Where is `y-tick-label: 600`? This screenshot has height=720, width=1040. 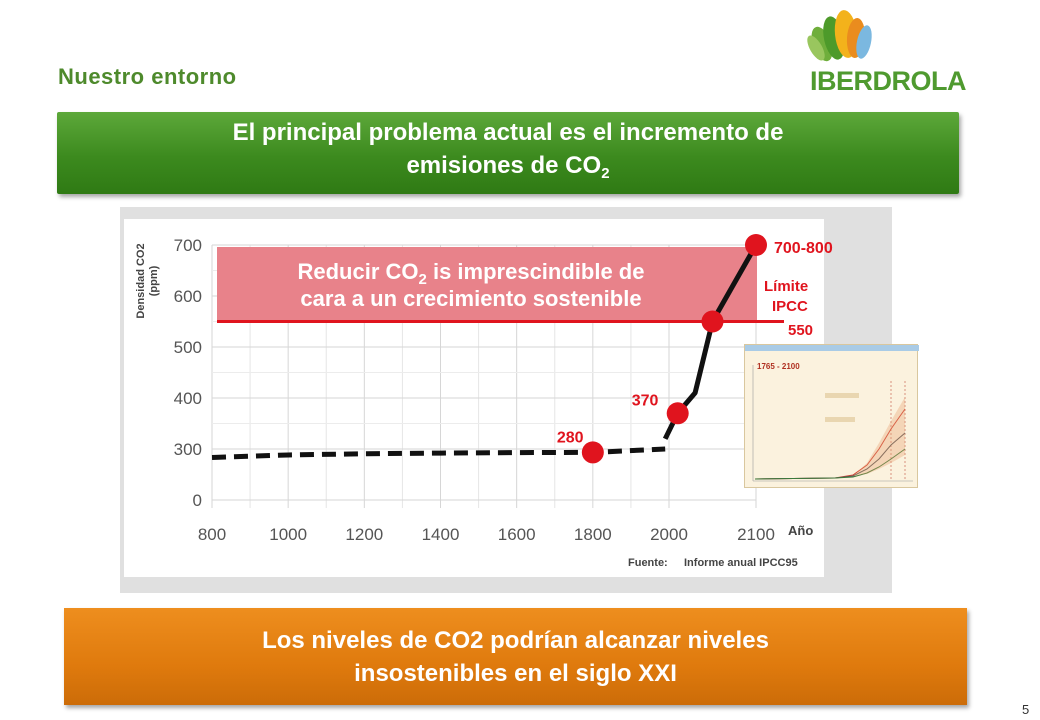
y-tick-label: 600 is located at coordinates (188, 296).